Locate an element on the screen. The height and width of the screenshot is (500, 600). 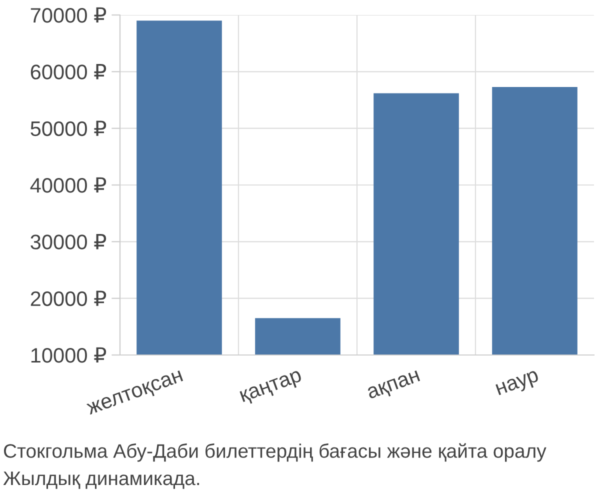
y-tick-label: 70000 ₽ is located at coordinates (68, 15).